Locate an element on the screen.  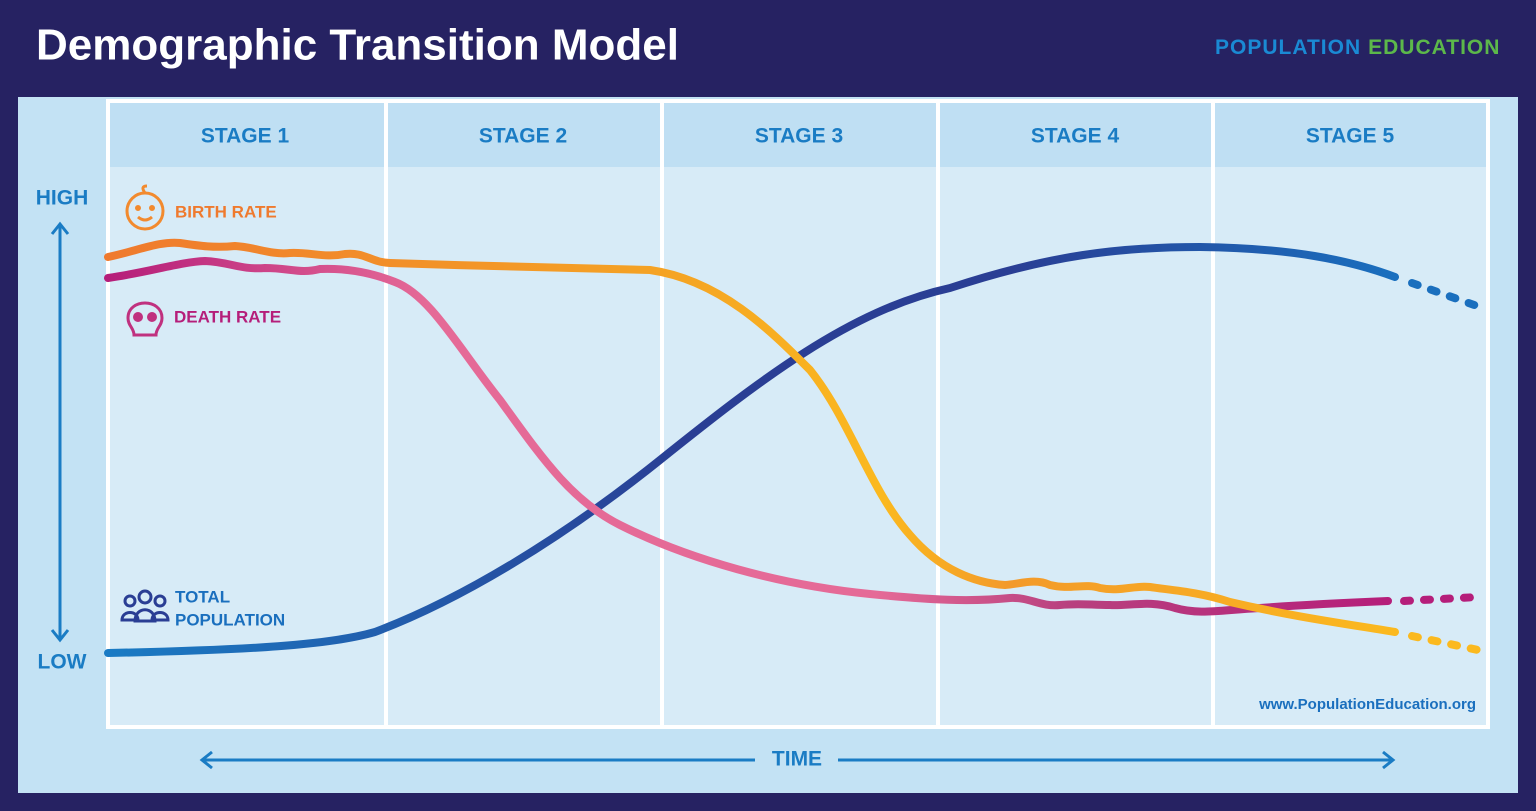
stage-label: STAGE 5 is located at coordinates (1350, 136).